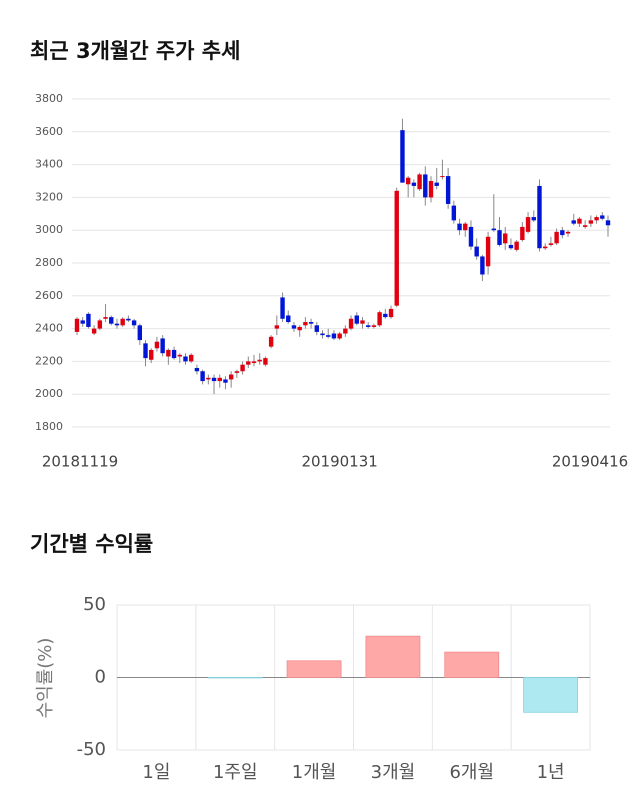 This screenshot has height=810, width=640. What do you see at coordinates (135, 51) in the screenshot?
I see `section-title: 최근 3개월간 주가 추세` at bounding box center [135, 51].